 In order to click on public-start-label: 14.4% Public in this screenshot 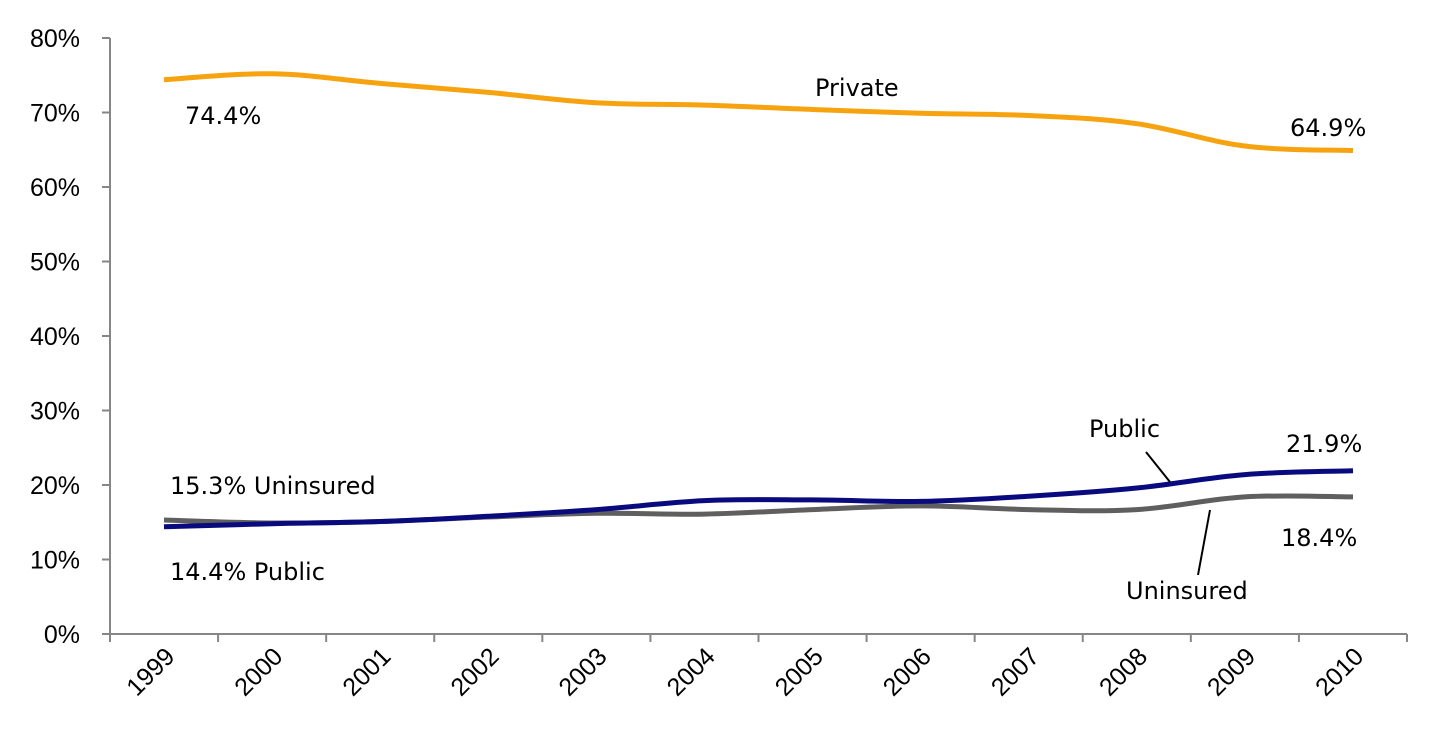, I will do `click(247, 572)`.